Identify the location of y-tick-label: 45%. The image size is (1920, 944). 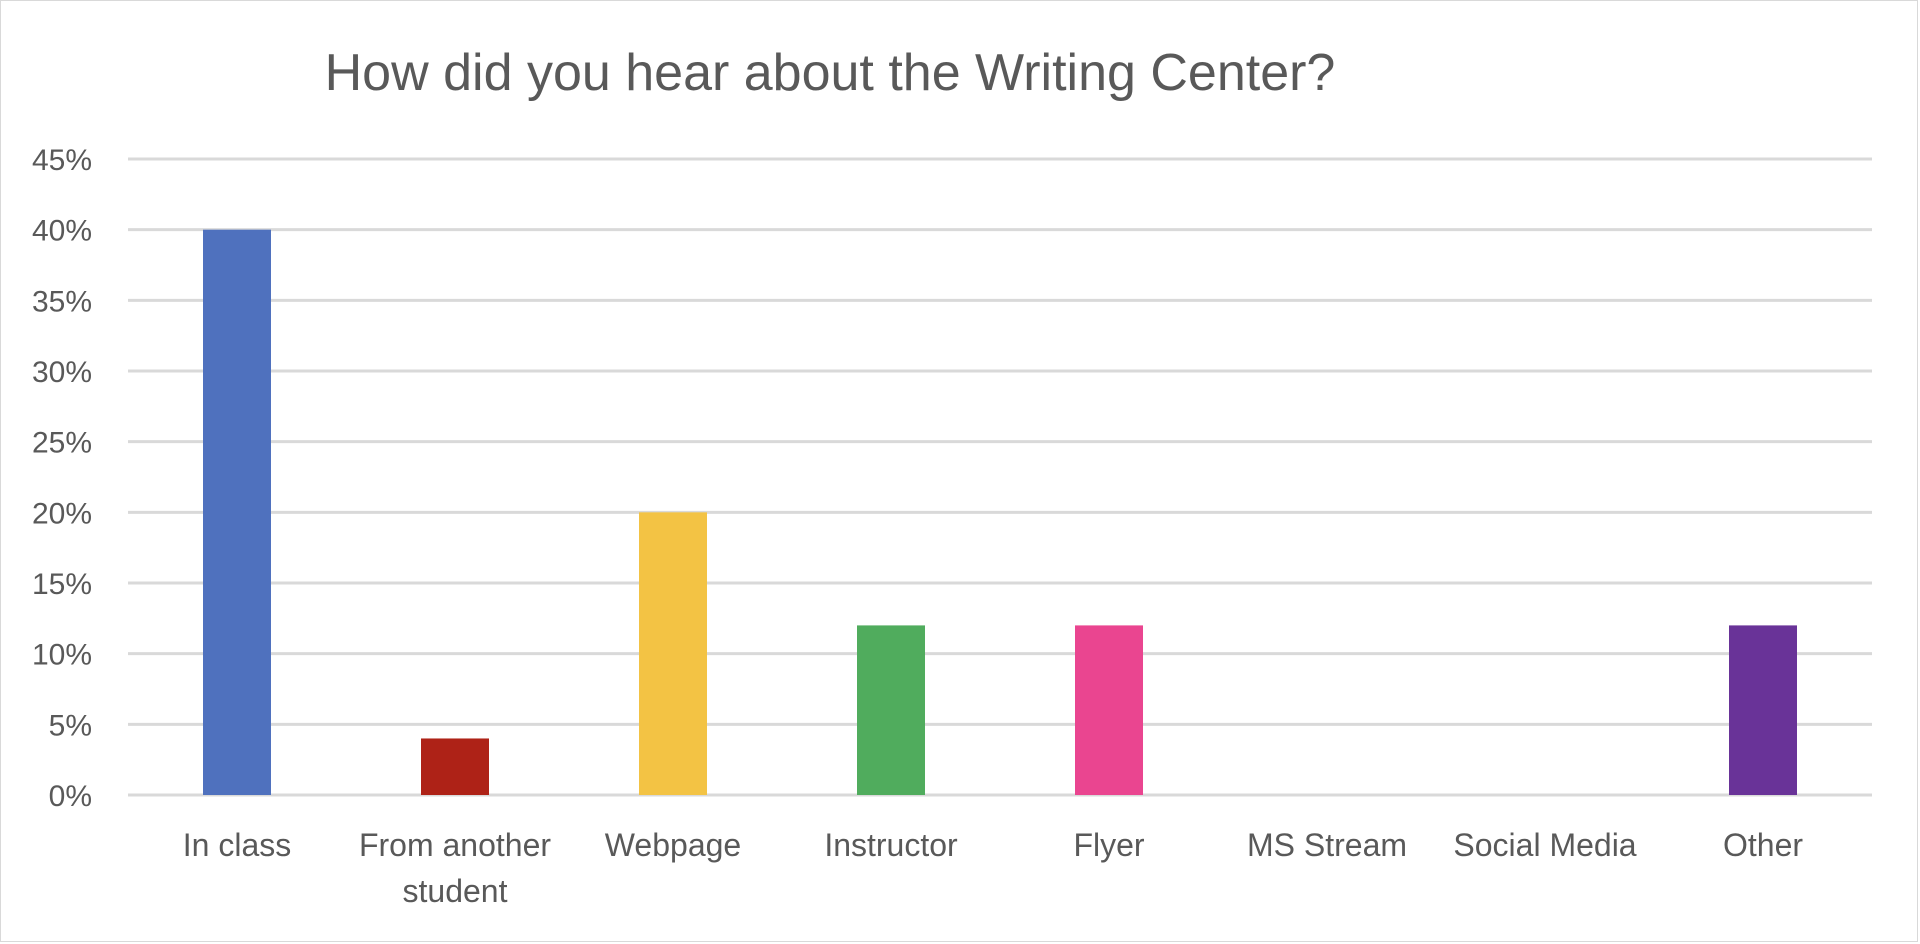
(62, 160).